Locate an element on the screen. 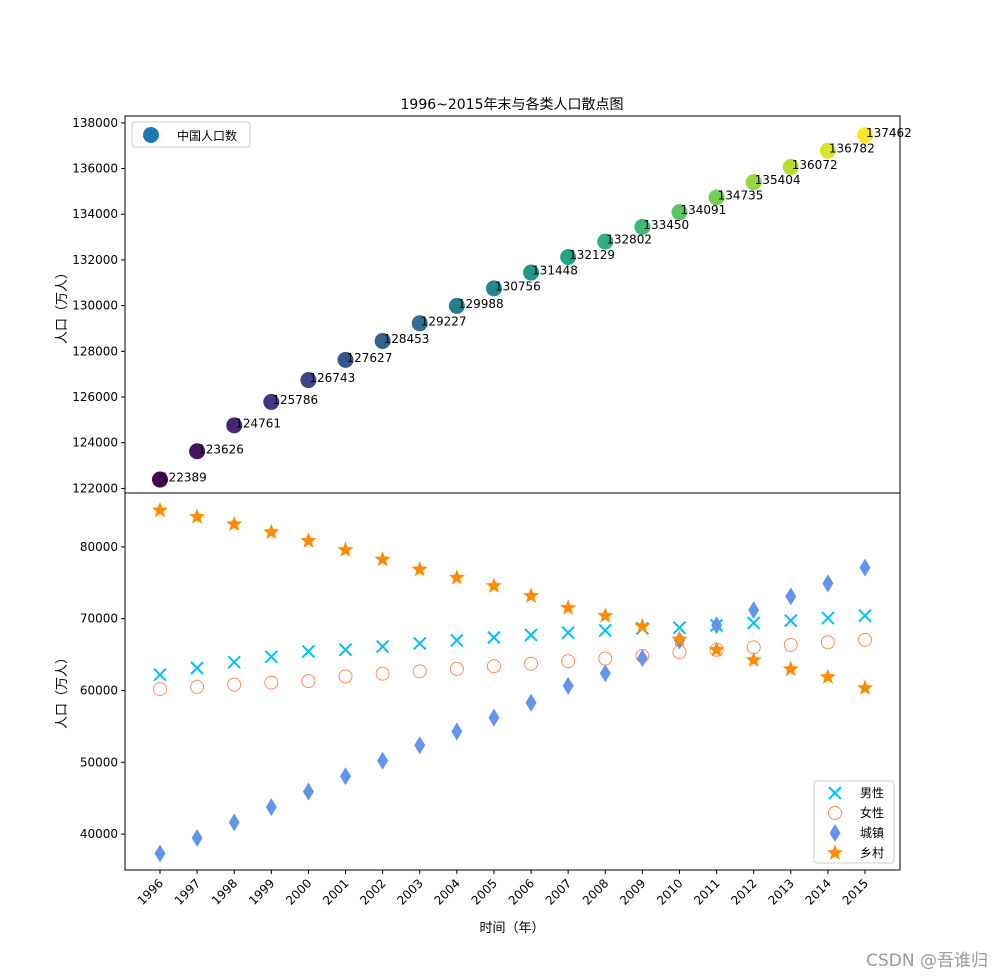  bottom-x-tick-label: 1996 is located at coordinates (150, 891).